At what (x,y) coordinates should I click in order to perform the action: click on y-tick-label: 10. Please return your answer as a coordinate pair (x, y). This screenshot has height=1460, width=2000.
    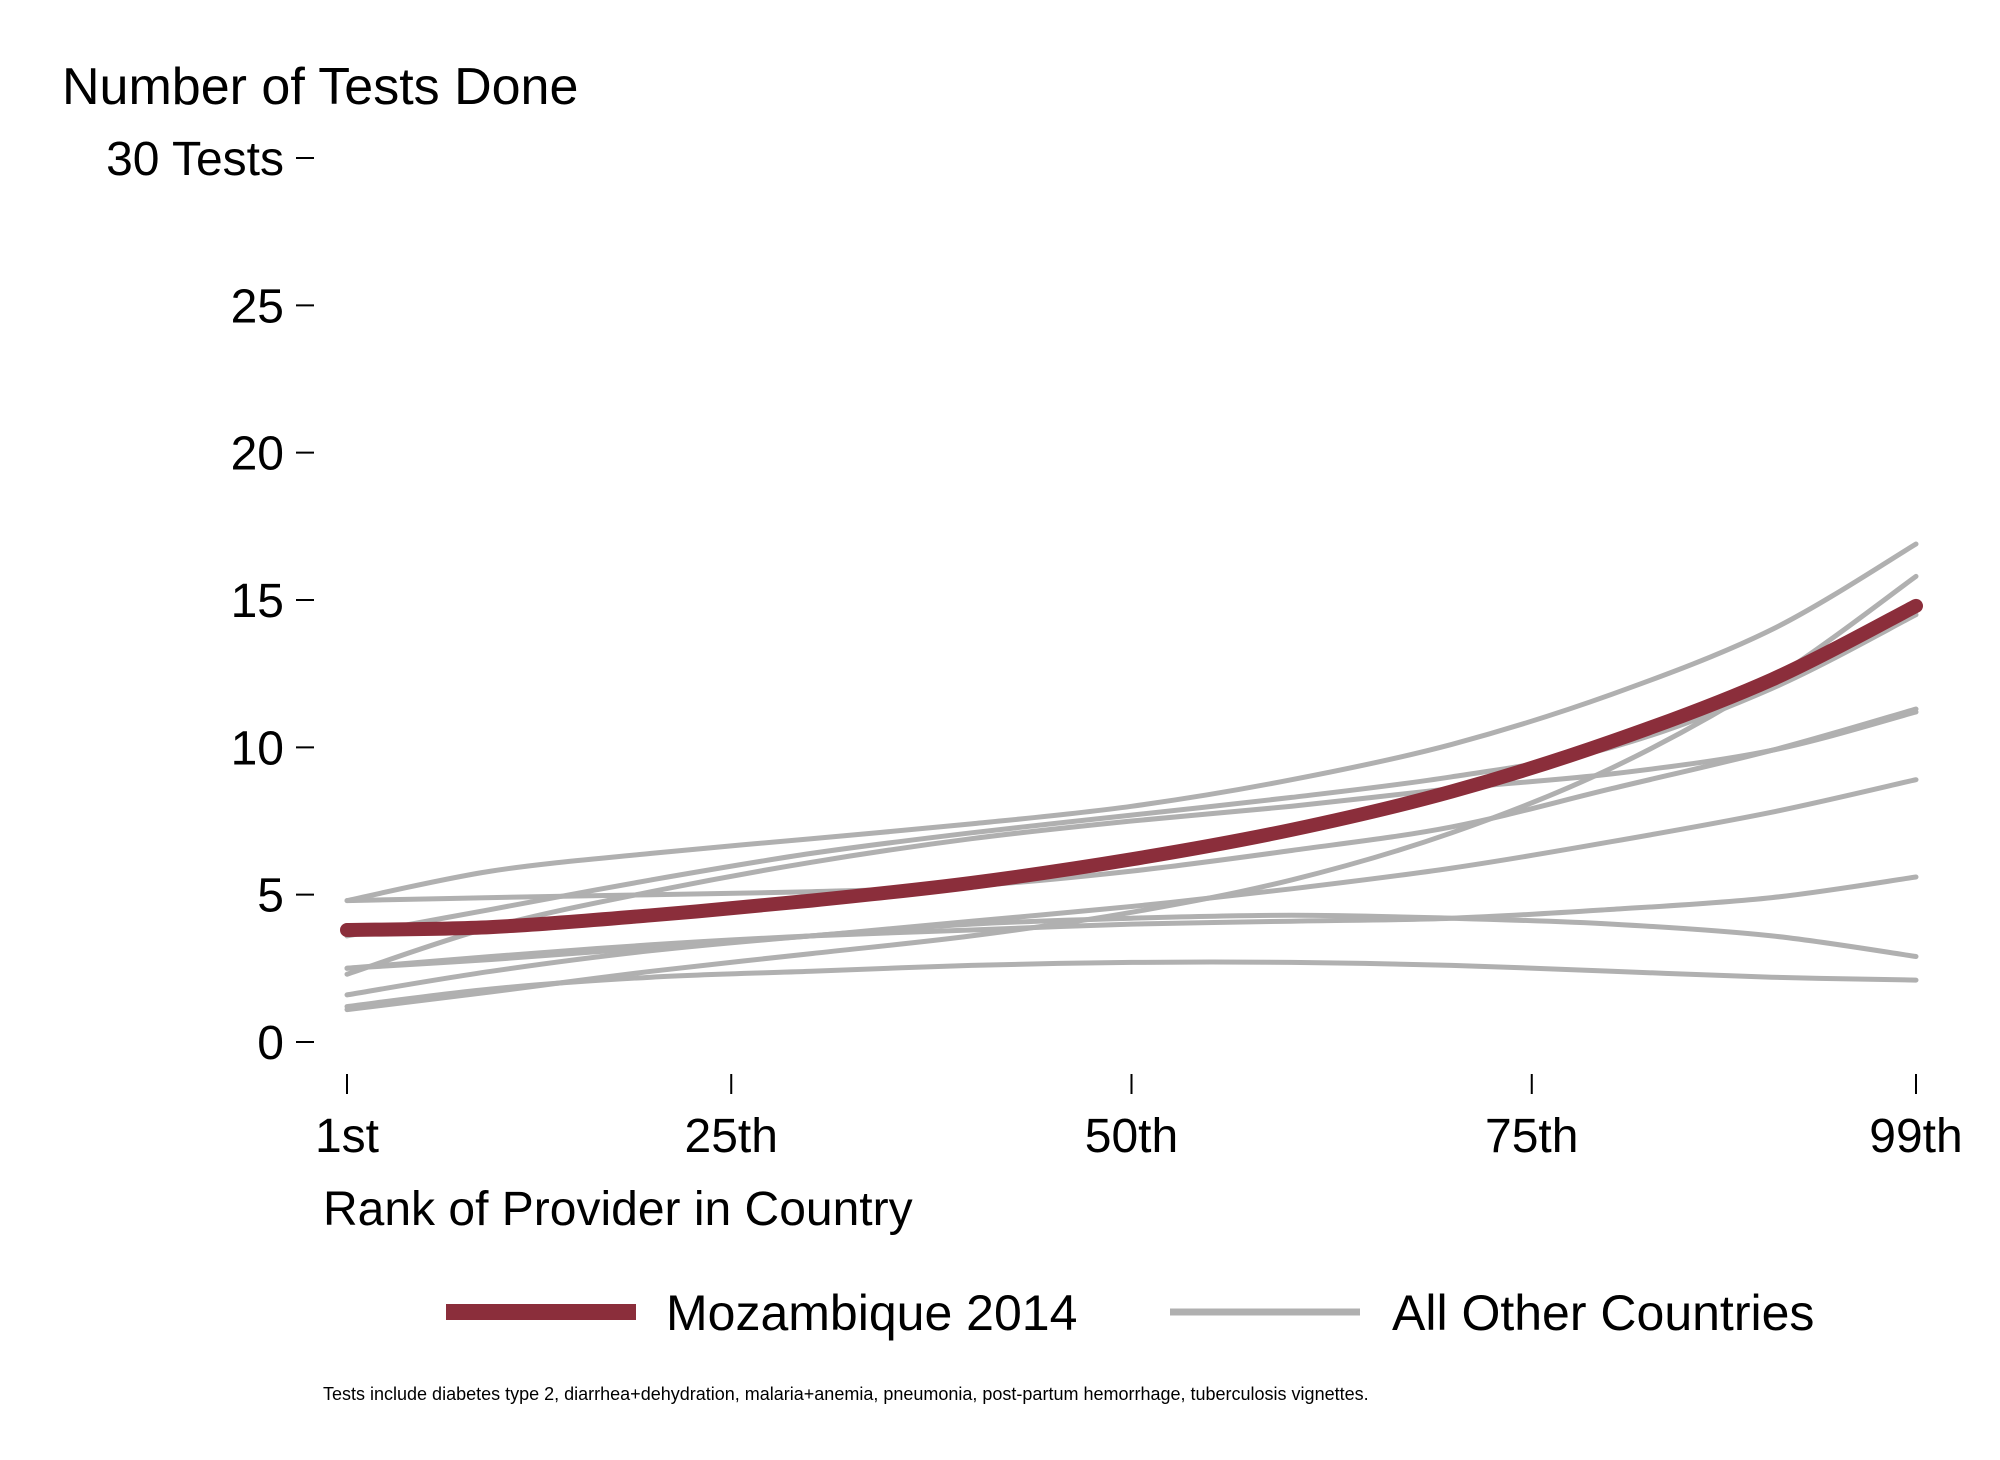
    Looking at the image, I should click on (257, 748).